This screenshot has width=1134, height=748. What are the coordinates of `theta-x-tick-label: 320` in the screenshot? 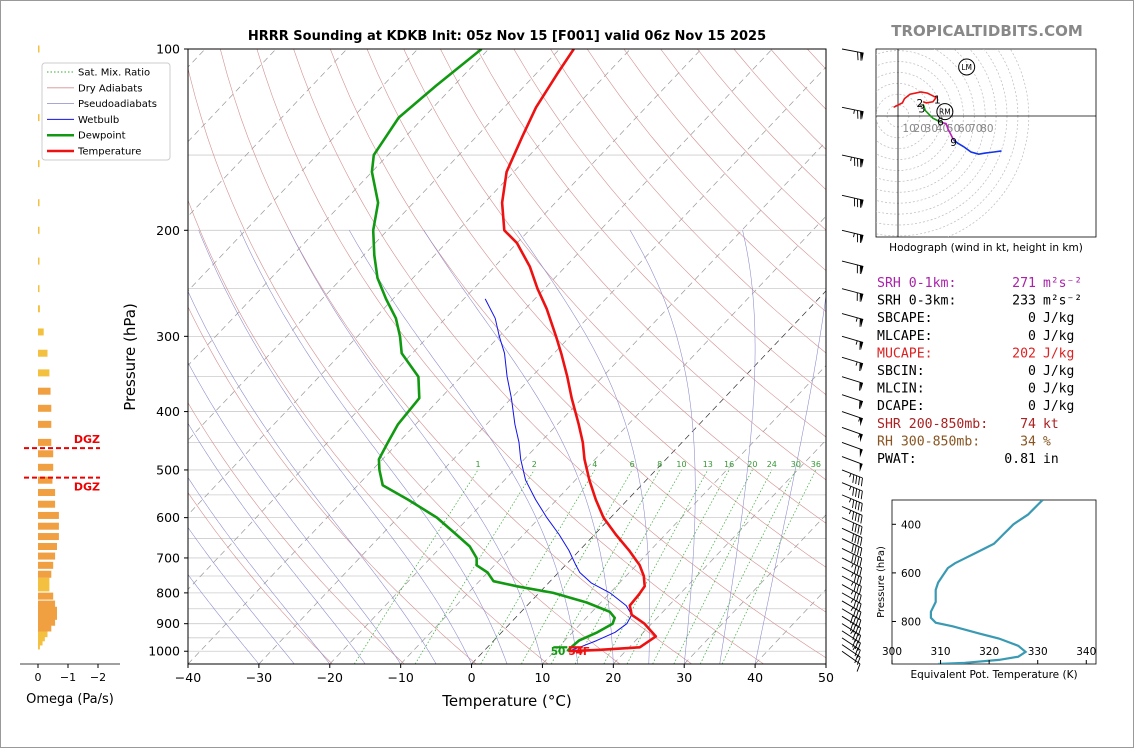 It's located at (989, 652).